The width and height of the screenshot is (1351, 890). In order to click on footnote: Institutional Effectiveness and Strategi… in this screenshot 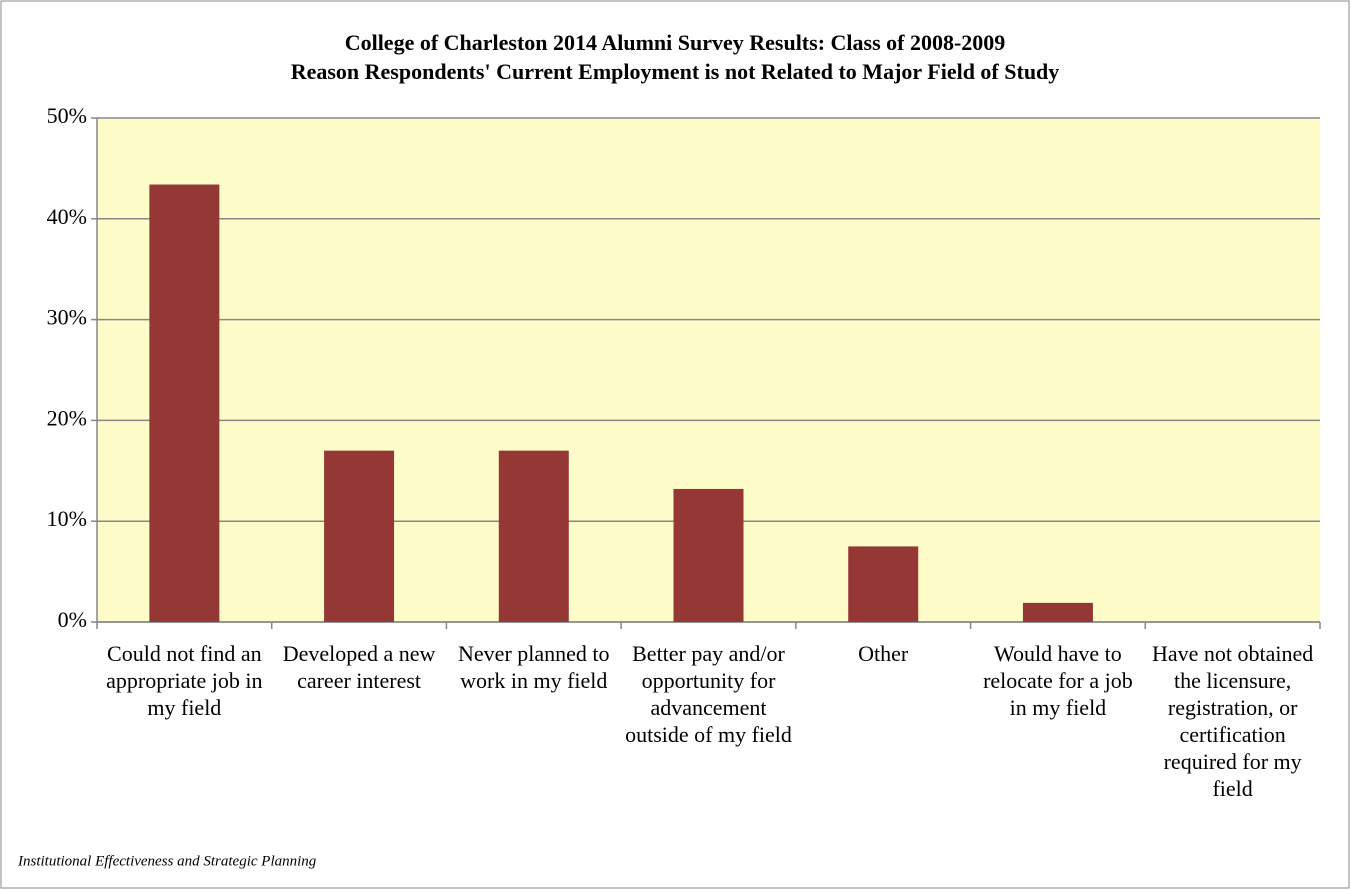, I will do `click(167, 861)`.